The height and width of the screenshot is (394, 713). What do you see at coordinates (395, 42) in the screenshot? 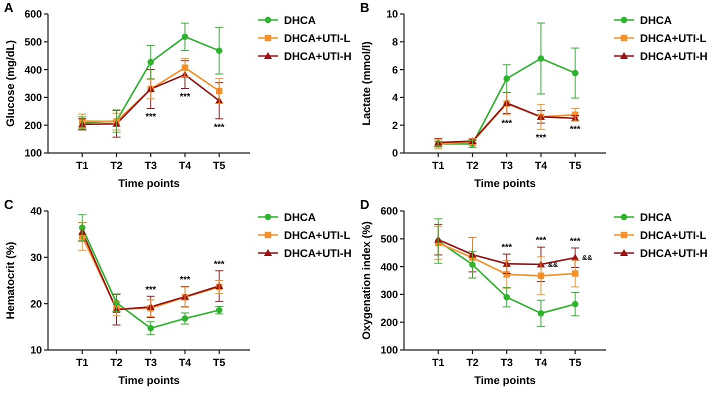
I see `y-tick-label: 8` at bounding box center [395, 42].